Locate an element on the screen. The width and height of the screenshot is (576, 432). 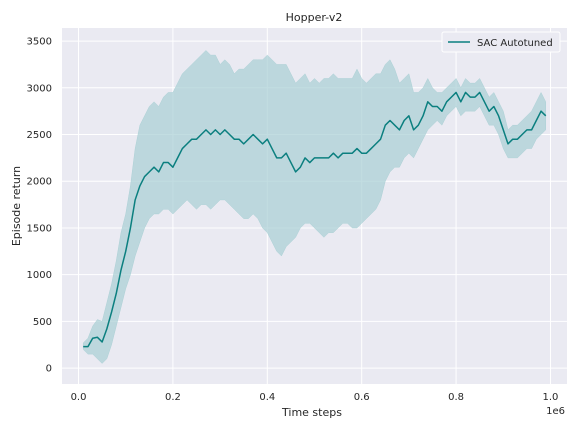
y-tick-label: 0 is located at coordinates (49, 369).